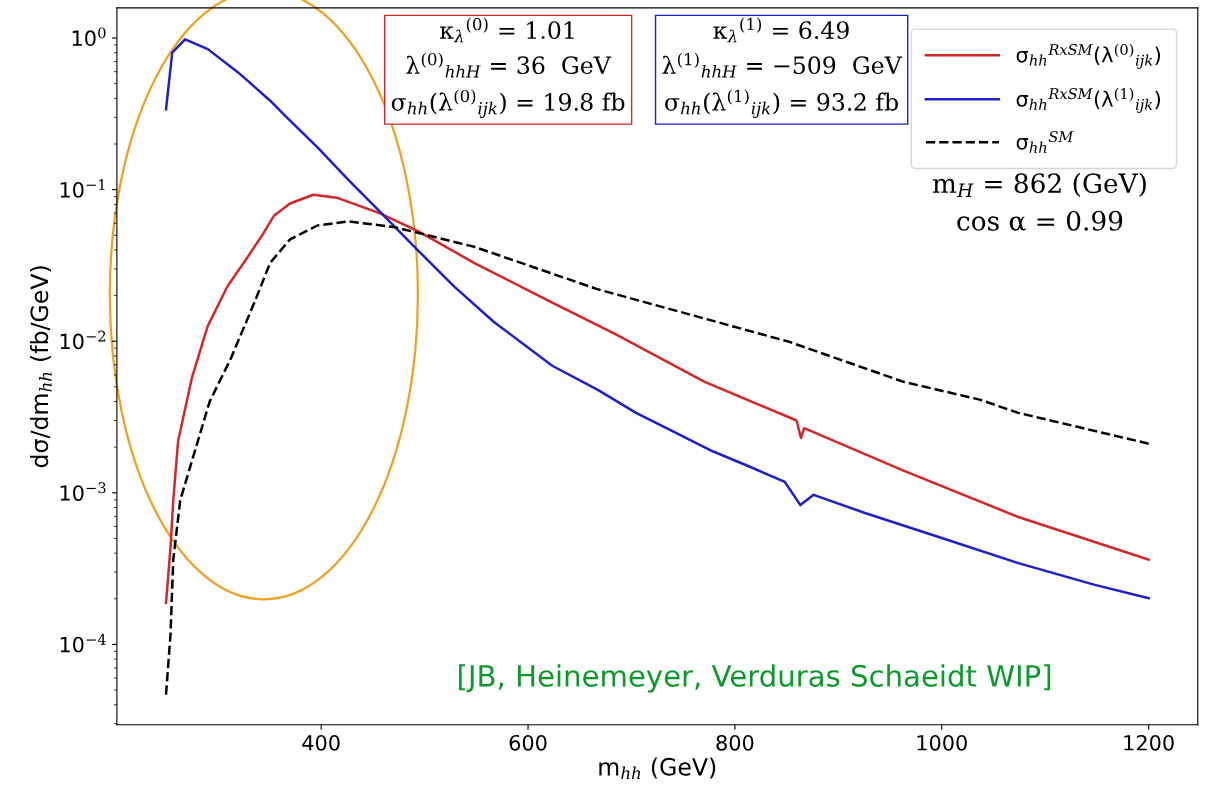 This screenshot has height=793, width=1205. I want to click on x-axis-title: m$_{hh}$ (GeV), so click(657, 768).